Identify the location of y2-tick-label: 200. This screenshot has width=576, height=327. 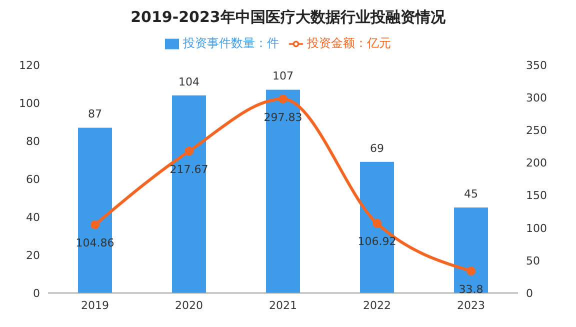
(536, 163).